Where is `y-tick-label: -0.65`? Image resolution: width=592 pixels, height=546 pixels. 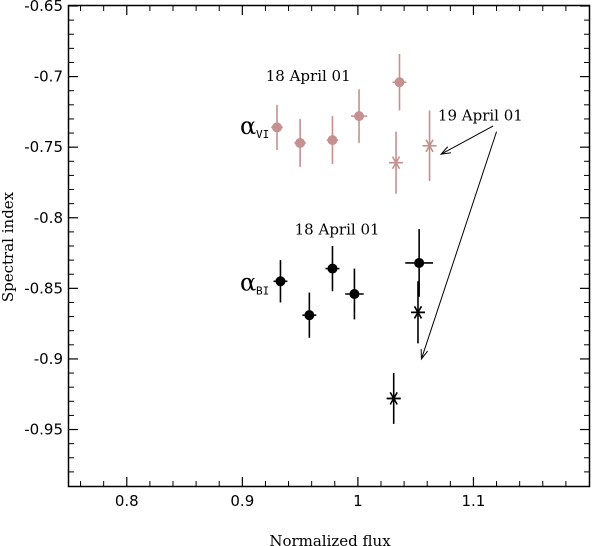 y-tick-label: -0.65 is located at coordinates (43, 7).